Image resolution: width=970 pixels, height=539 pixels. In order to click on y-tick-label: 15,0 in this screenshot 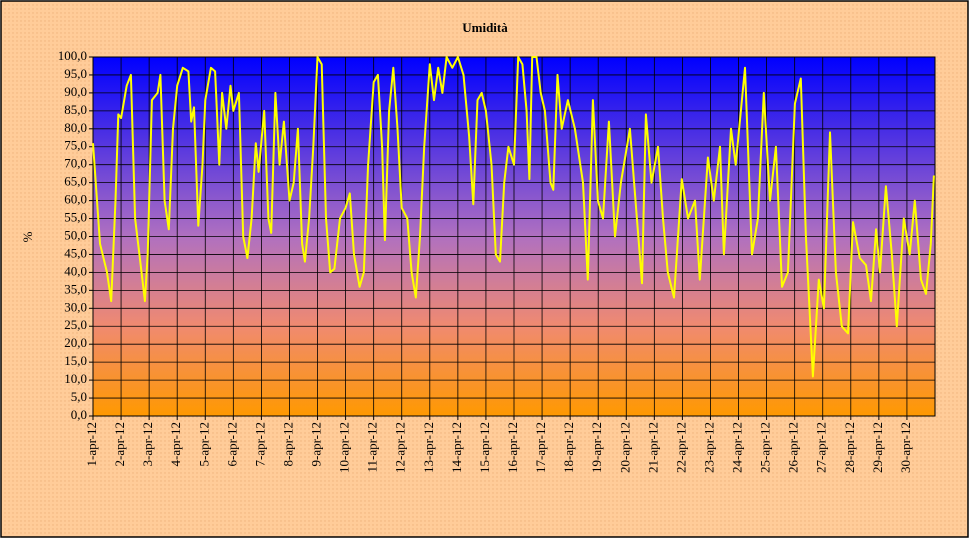, I will do `click(75, 360)`.